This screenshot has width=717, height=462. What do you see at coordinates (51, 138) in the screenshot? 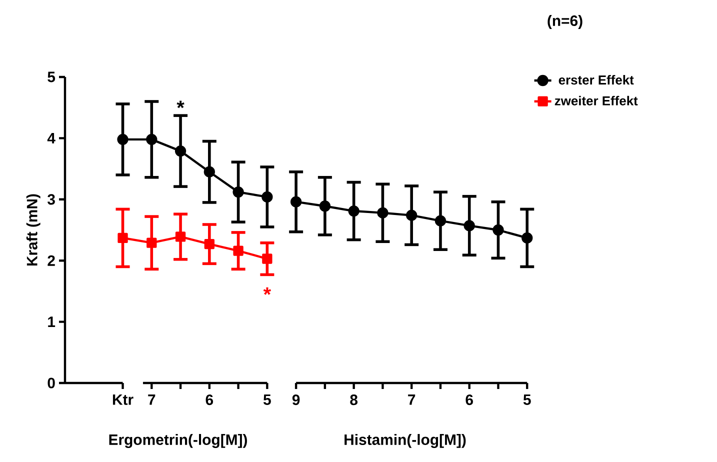
I see `y-tick-label: 4` at bounding box center [51, 138].